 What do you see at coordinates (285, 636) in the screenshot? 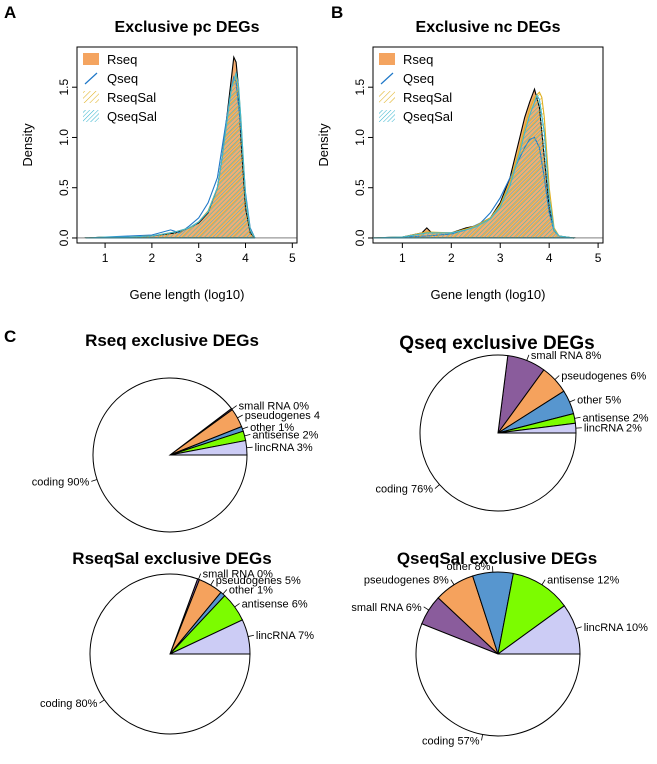
I see `pie-label-lincrna: lincRNA 7%` at bounding box center [285, 636].